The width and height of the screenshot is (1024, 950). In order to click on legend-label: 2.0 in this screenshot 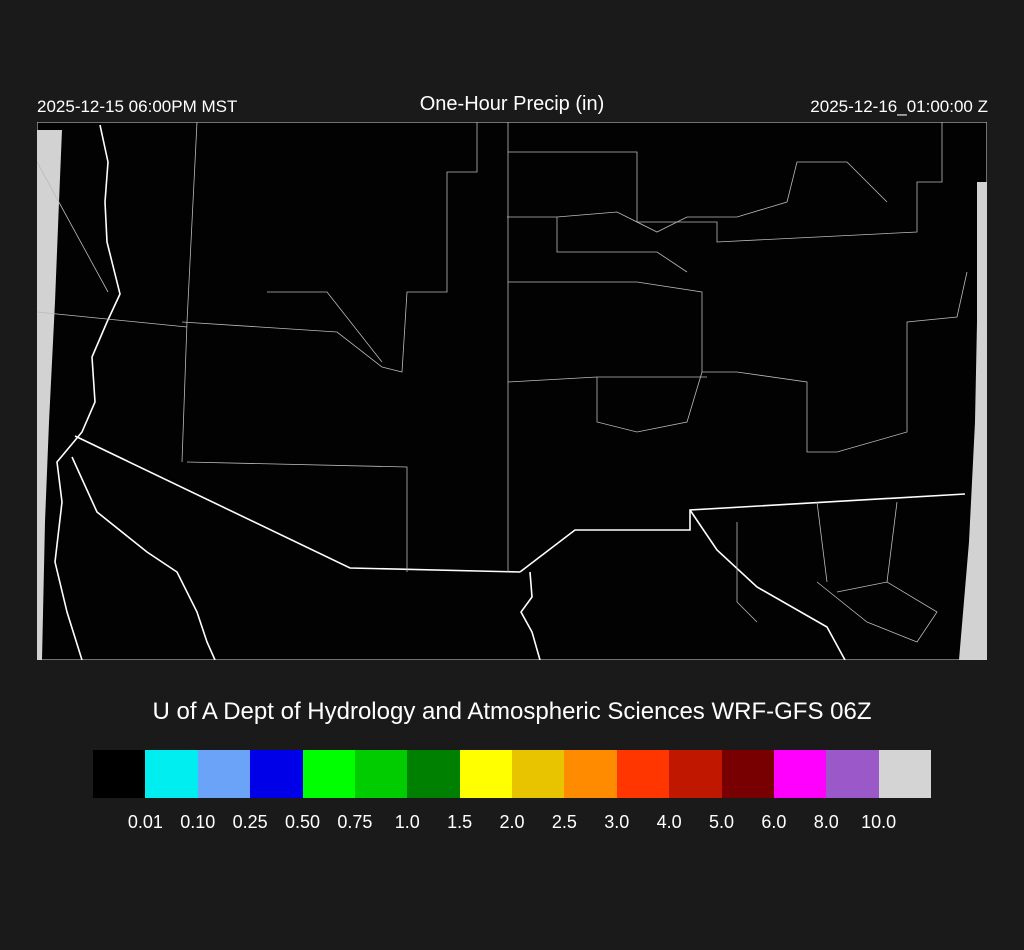, I will do `click(512, 822)`.